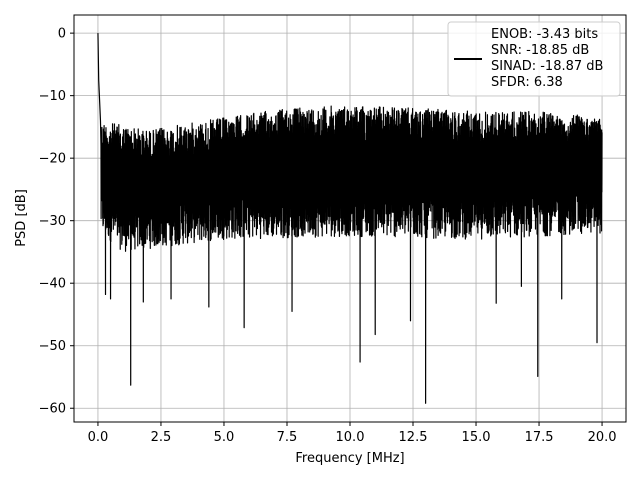 Image resolution: width=640 pixels, height=480 pixels. What do you see at coordinates (413, 437) in the screenshot?
I see `x-tick-label: 12.5` at bounding box center [413, 437].